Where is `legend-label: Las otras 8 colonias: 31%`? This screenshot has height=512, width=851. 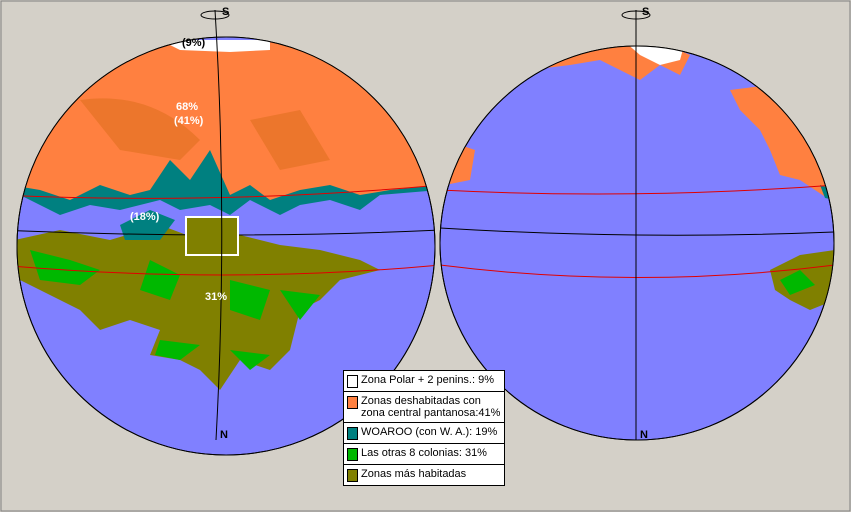
legend-label: Las otras 8 colonias: 31% is located at coordinates (424, 453).